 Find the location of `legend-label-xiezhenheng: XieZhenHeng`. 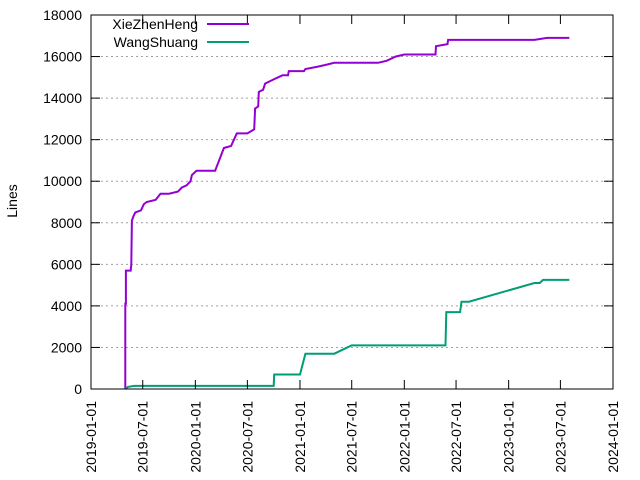

legend-label-xiezhenheng: XieZhenHeng is located at coordinates (155, 24).